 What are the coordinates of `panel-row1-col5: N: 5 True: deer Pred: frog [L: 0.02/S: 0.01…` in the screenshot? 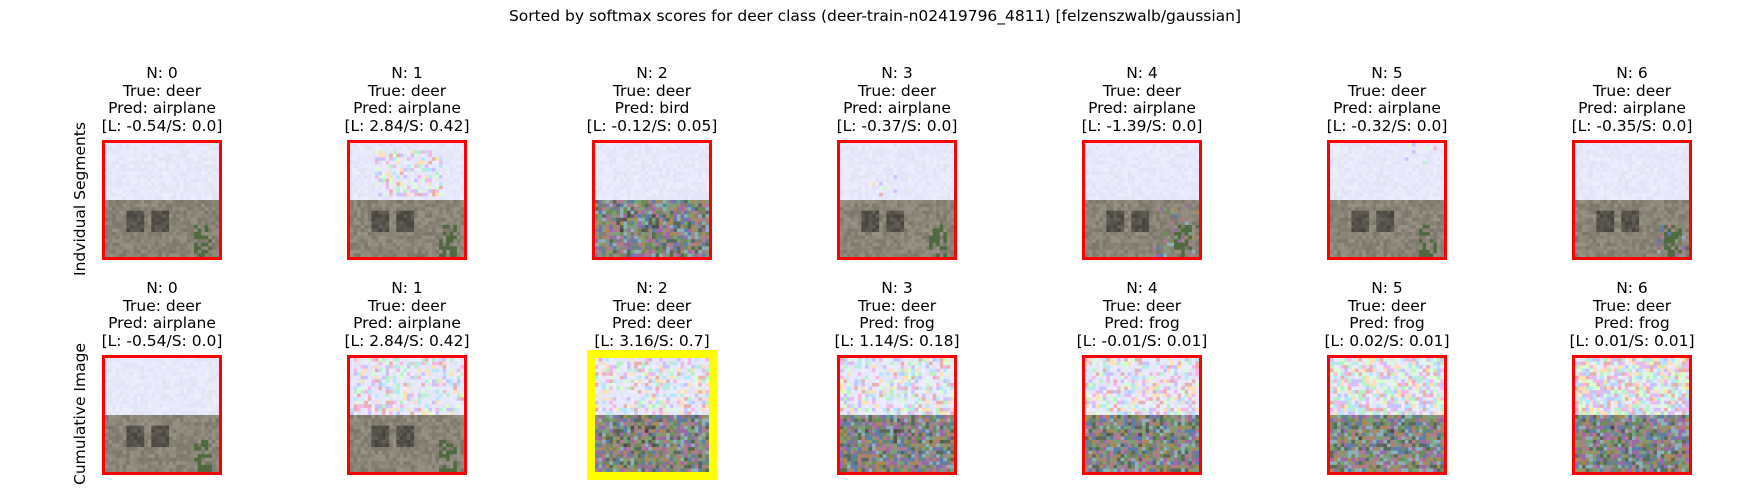 It's located at (1387, 314).